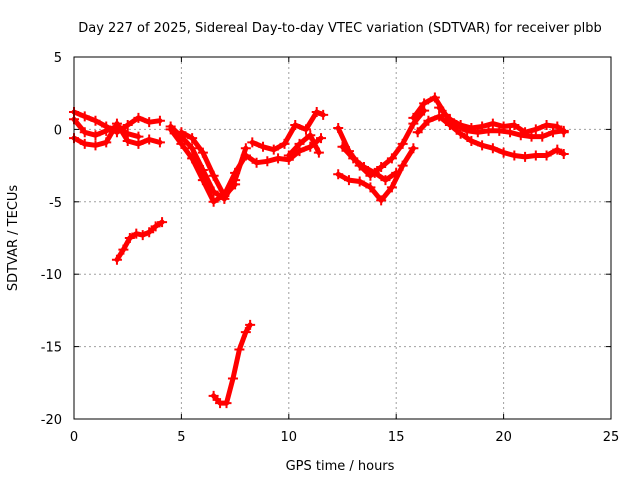 This screenshot has width=640, height=480. I want to click on x-tick-label: 25, so click(611, 437).